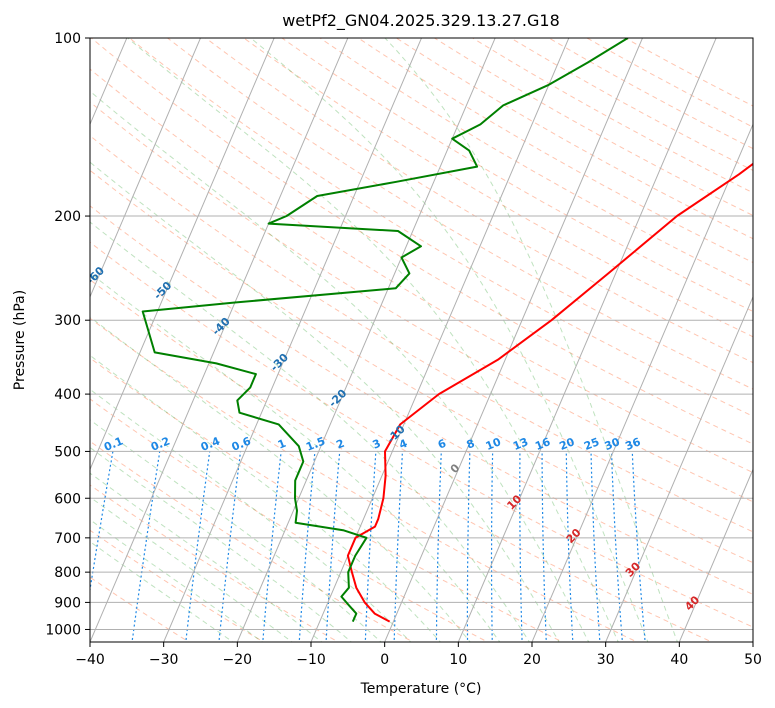 Image resolution: width=775 pixels, height=708 pixels. I want to click on mixing-ratio-label: 25, so click(591, 444).